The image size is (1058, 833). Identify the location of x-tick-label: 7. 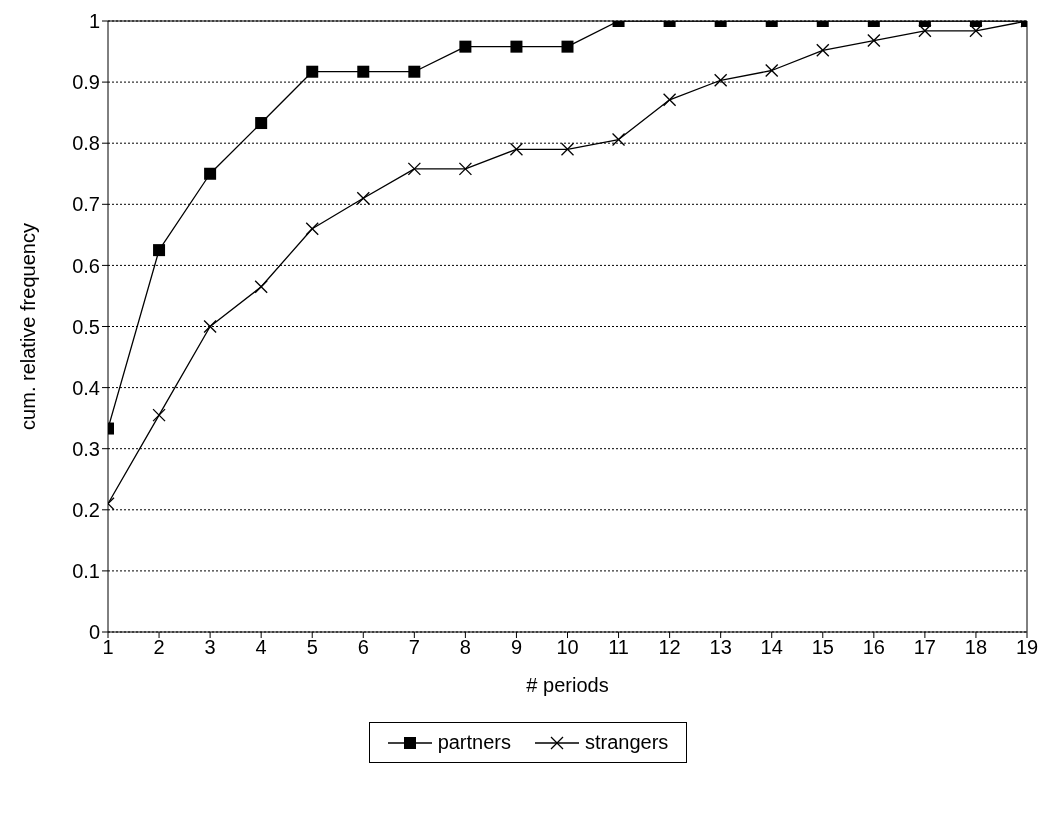
(414, 647).